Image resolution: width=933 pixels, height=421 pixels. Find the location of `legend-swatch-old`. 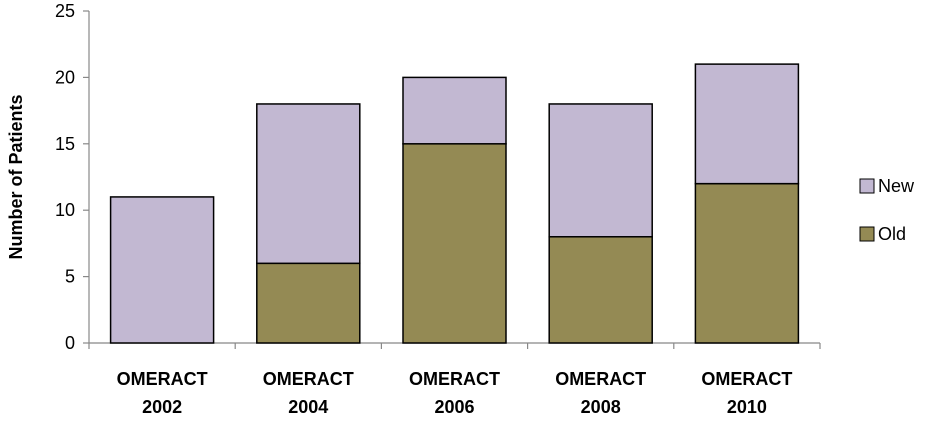

legend-swatch-old is located at coordinates (867, 234).